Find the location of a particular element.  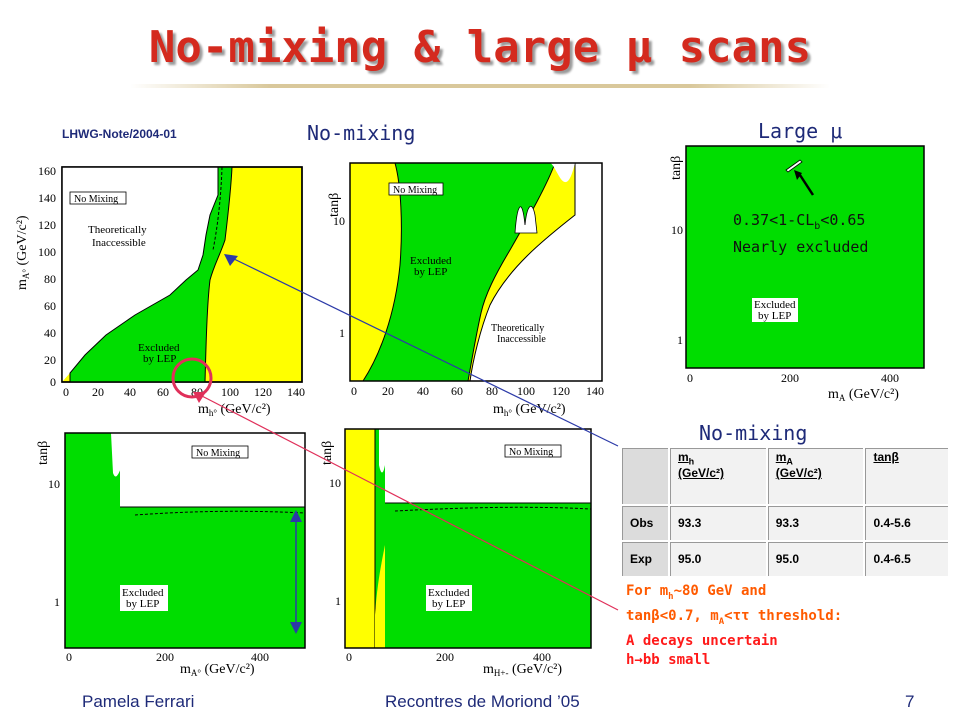

nearly-excluded-annotation: 0.37<1-CLb<0.65 Nearly excluded is located at coordinates (800, 233).